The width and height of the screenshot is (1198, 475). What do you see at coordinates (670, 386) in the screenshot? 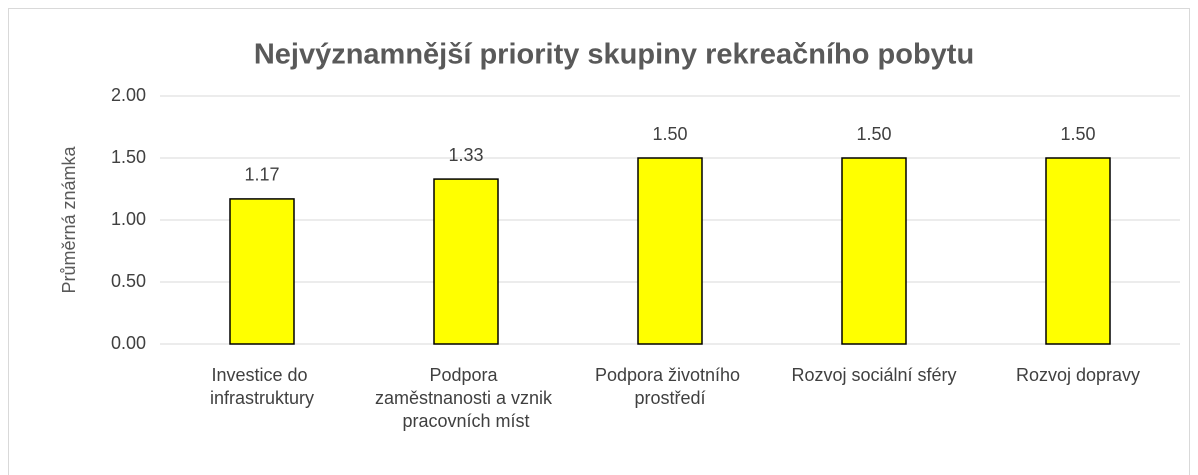
I see `x-tick-label: Podpora životního prostředí` at bounding box center [670, 386].